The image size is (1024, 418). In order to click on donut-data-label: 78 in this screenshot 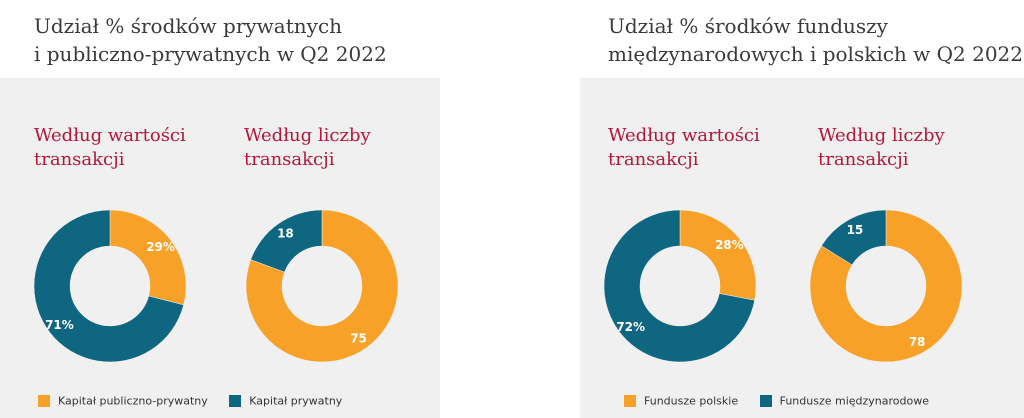, I will do `click(917, 342)`.